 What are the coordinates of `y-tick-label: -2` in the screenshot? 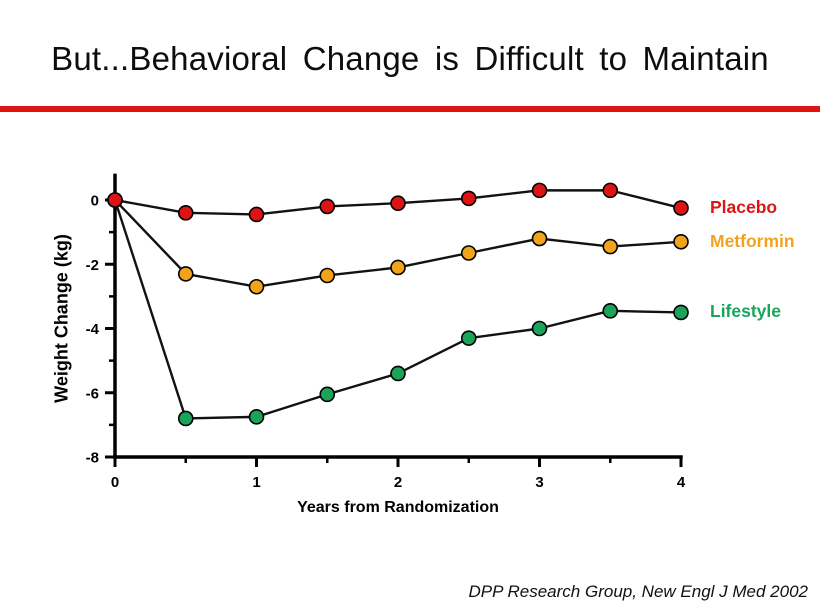 It's located at (92, 265).